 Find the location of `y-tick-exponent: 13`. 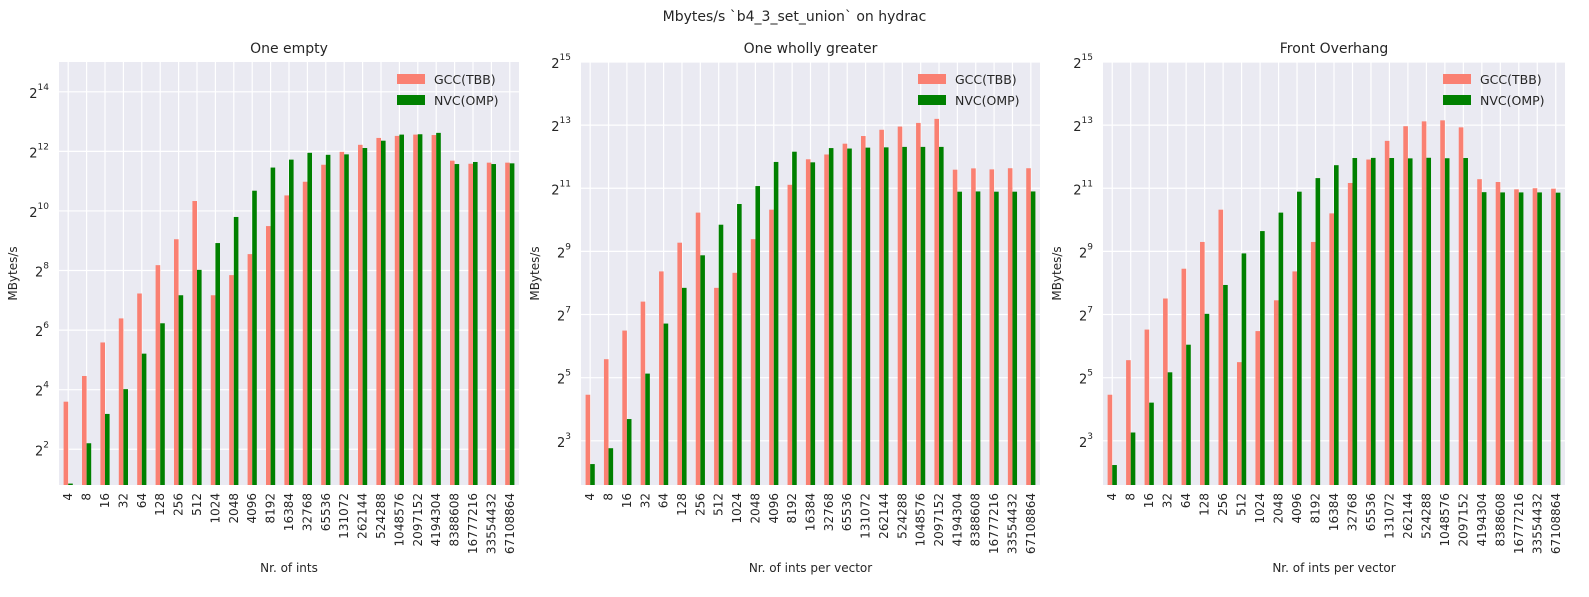

y-tick-exponent: 13 is located at coordinates (1087, 121).